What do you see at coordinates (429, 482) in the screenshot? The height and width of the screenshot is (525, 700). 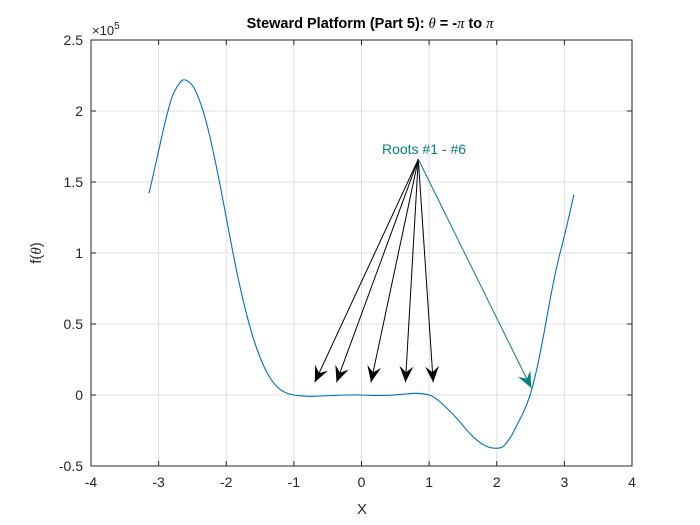 I see `x-tick-label: 1` at bounding box center [429, 482].